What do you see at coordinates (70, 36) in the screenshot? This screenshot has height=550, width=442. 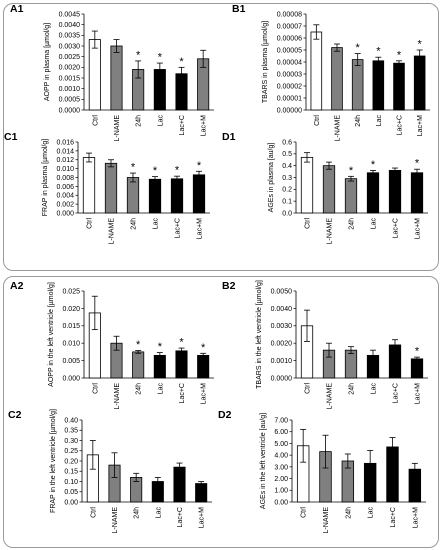 I see `y-tick-label: 0.0035` at bounding box center [70, 36].